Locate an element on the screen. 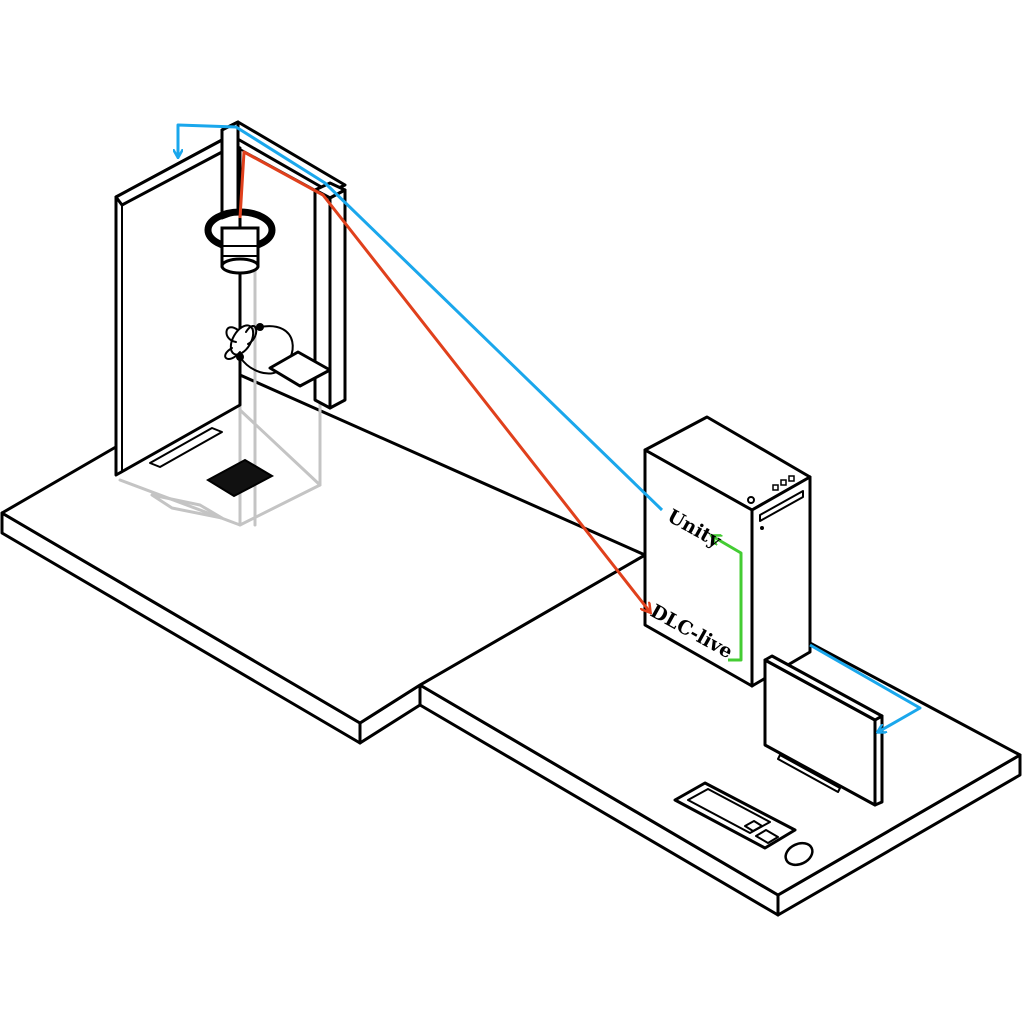  computer-tower-icon is located at coordinates (727, 551).